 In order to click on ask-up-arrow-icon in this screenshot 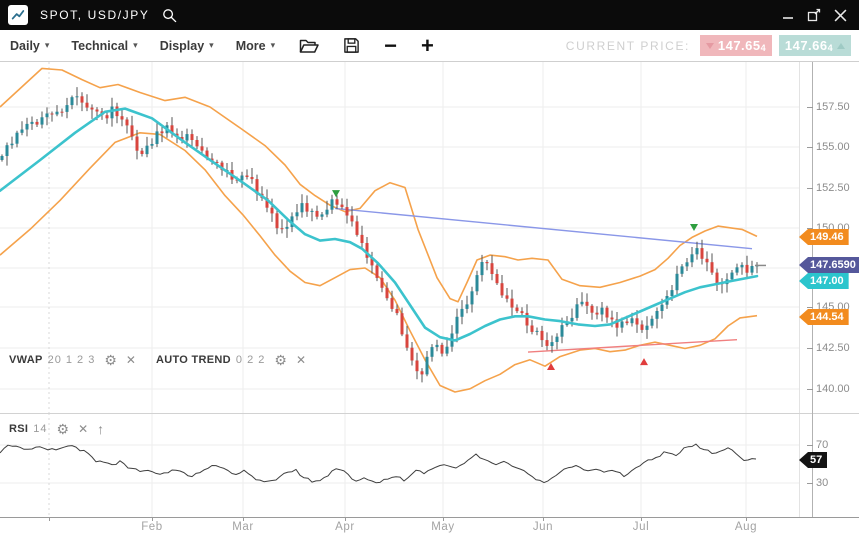, I will do `click(841, 45)`.